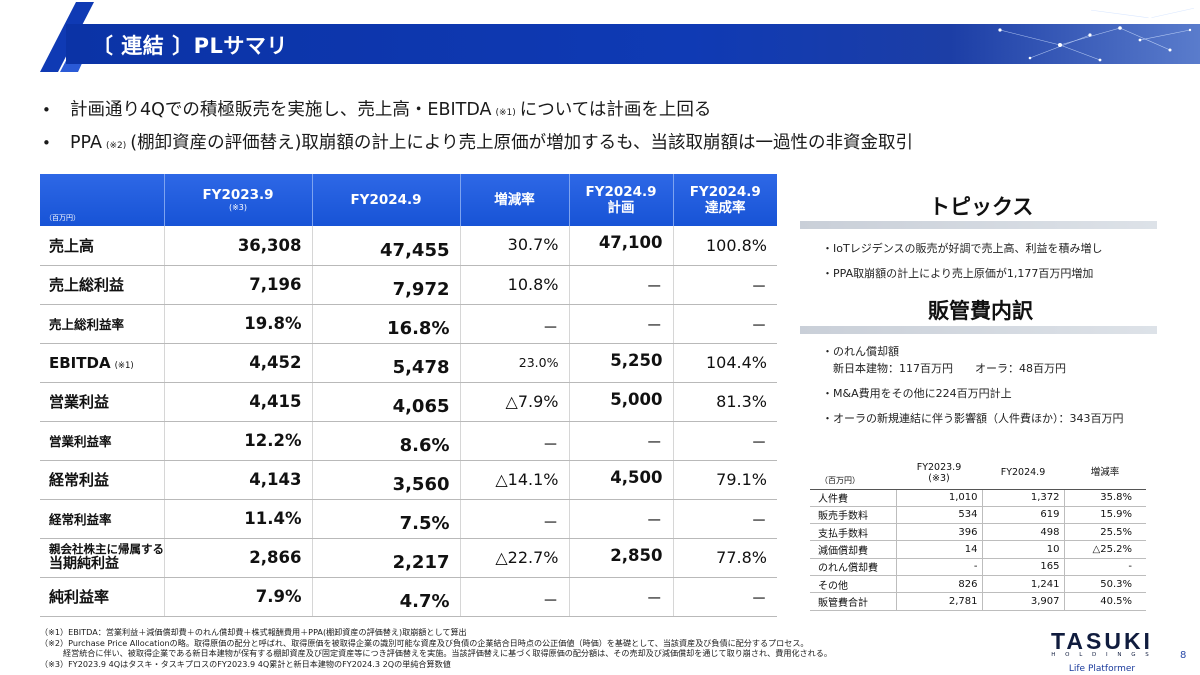 Image resolution: width=1200 pixels, height=675 pixels. What do you see at coordinates (1023, 567) in the screenshot?
I see `cell-fy2024: 165` at bounding box center [1023, 567].